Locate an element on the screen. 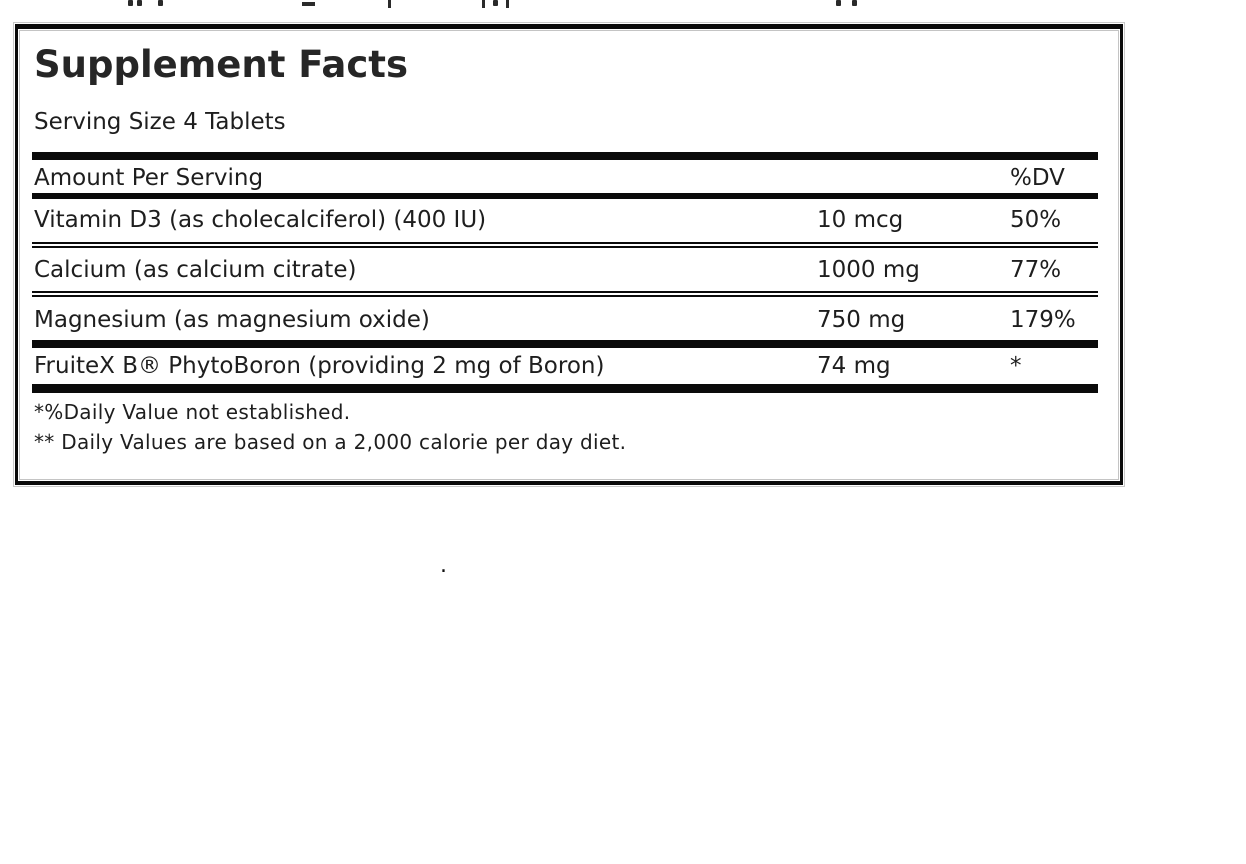  table-row-calcium: Calcium (as calcium citrate) 1000 mg 77% is located at coordinates (569, 270).